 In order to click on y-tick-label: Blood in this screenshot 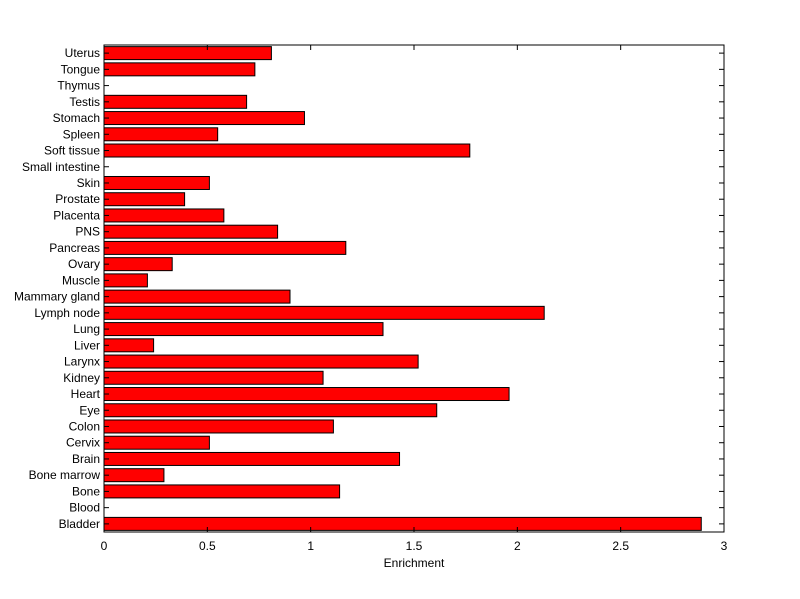, I will do `click(84, 508)`.